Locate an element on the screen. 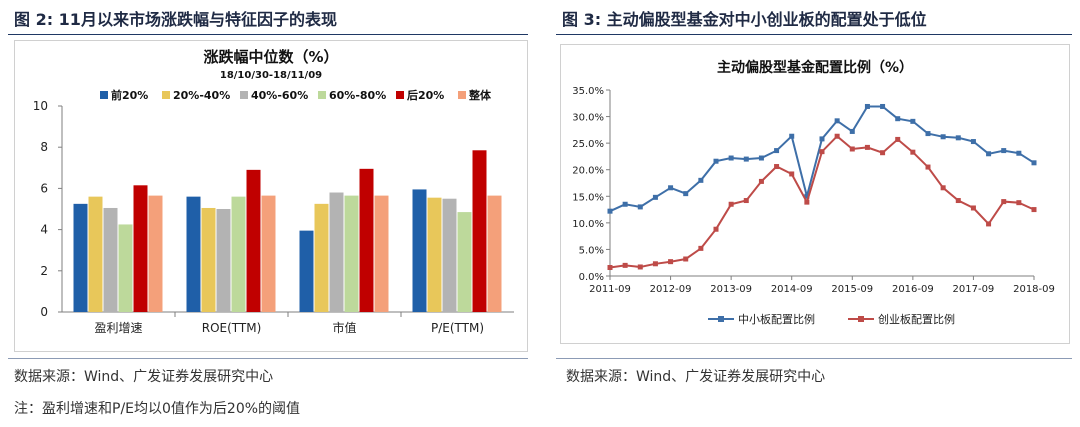  y-tick-label: 2 is located at coordinates (44, 271).